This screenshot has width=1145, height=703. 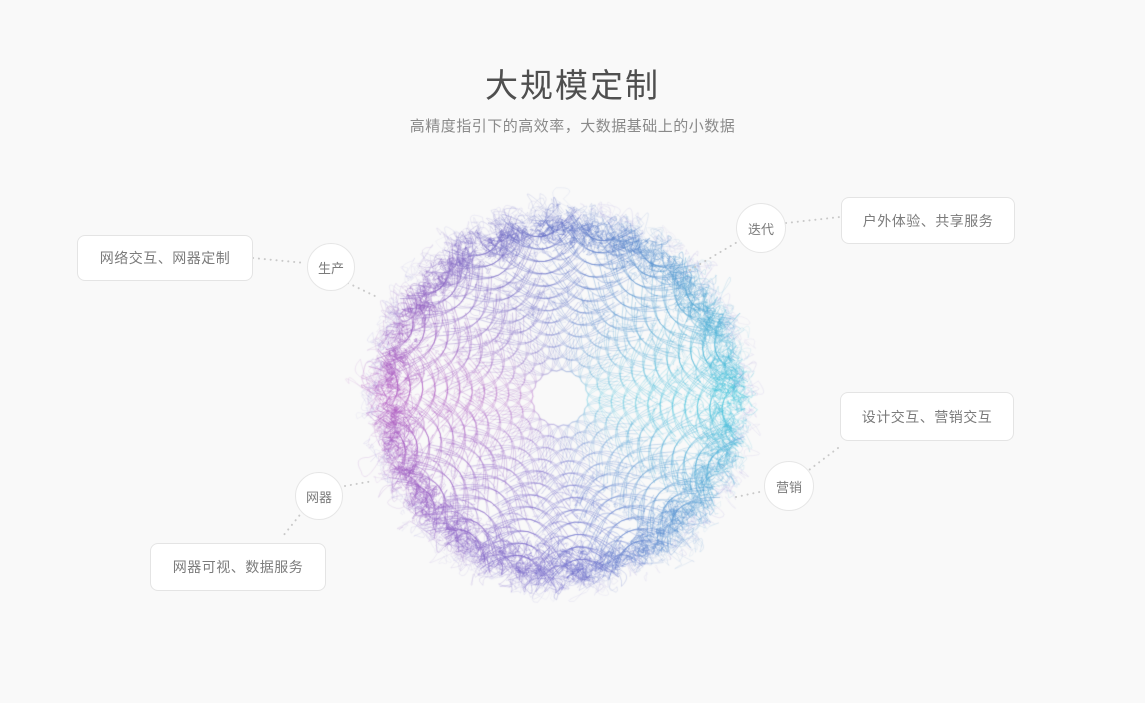 I want to click on node-appliance: 网器, so click(x=319, y=496).